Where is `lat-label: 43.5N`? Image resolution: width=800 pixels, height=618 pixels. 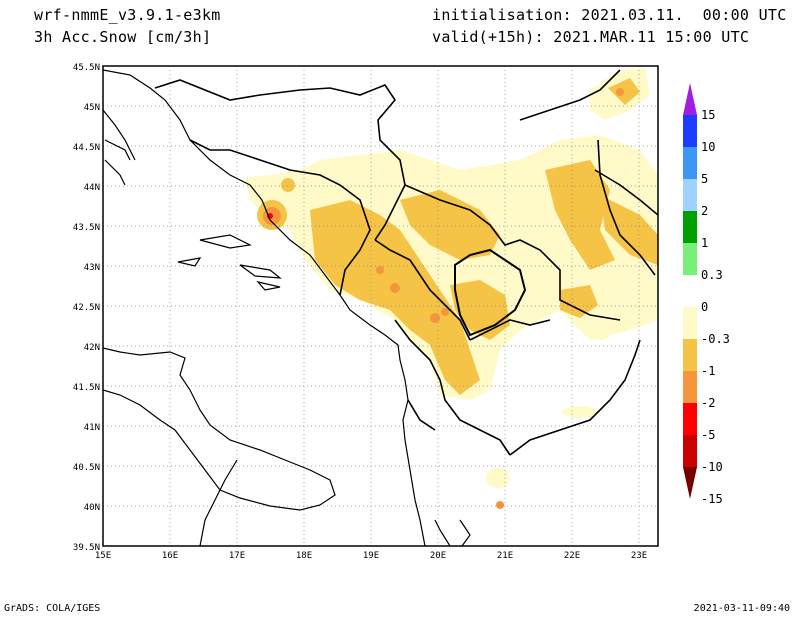
lat-label: 43.5N is located at coordinates (86, 228).